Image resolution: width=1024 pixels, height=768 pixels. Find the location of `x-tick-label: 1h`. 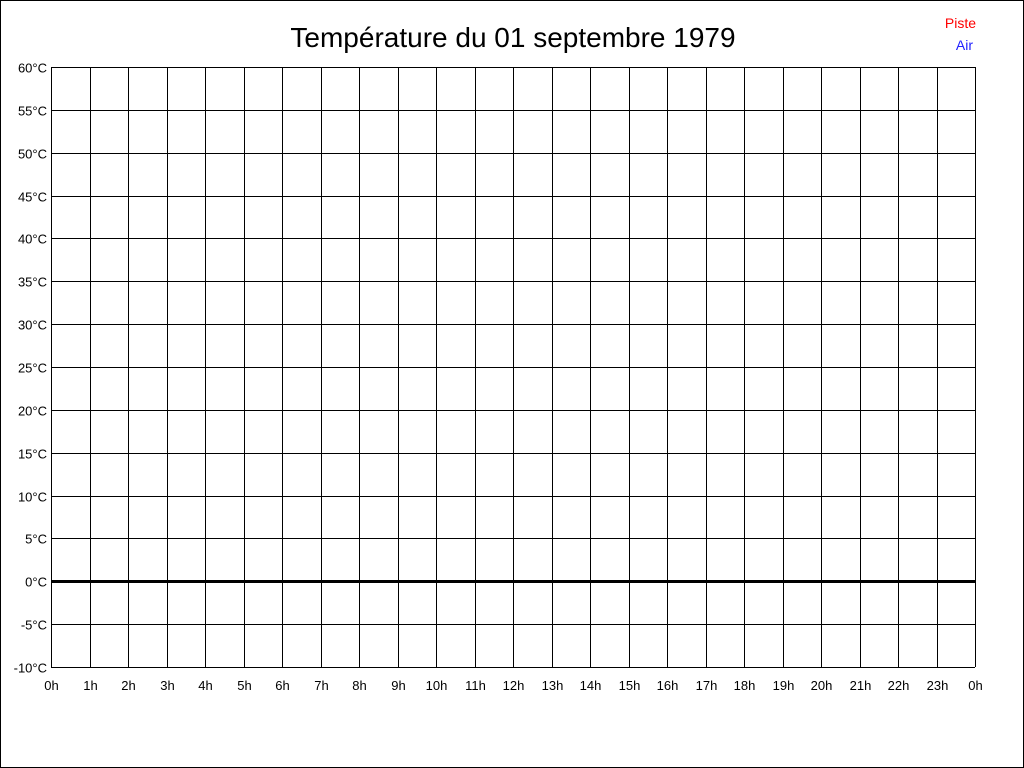

x-tick-label: 1h is located at coordinates (90, 685).